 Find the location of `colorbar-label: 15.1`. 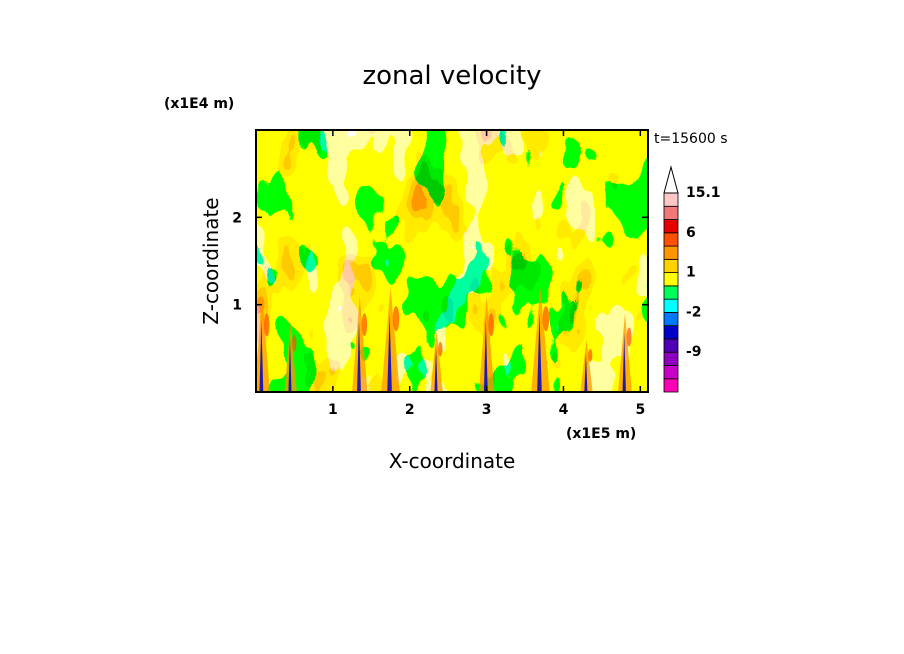

colorbar-label: 15.1 is located at coordinates (703, 193).